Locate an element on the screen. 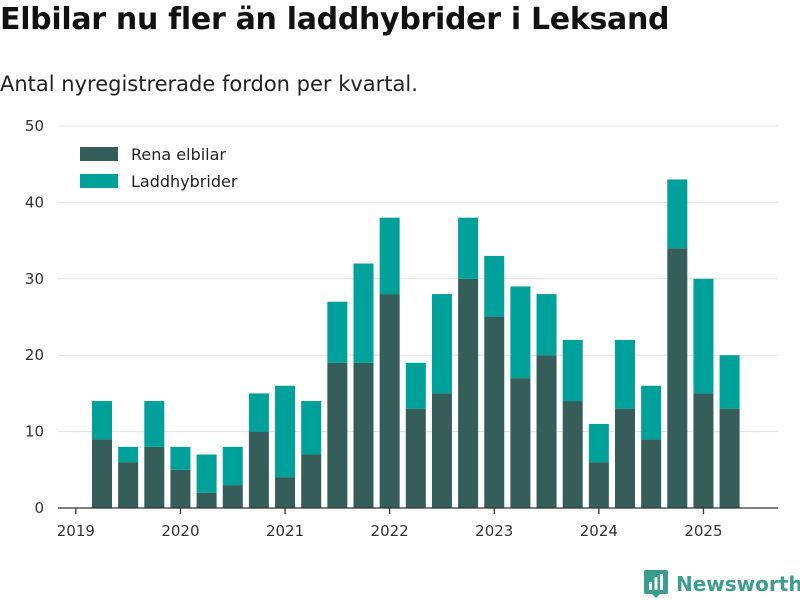  y-tick-label: 40 is located at coordinates (34, 202).